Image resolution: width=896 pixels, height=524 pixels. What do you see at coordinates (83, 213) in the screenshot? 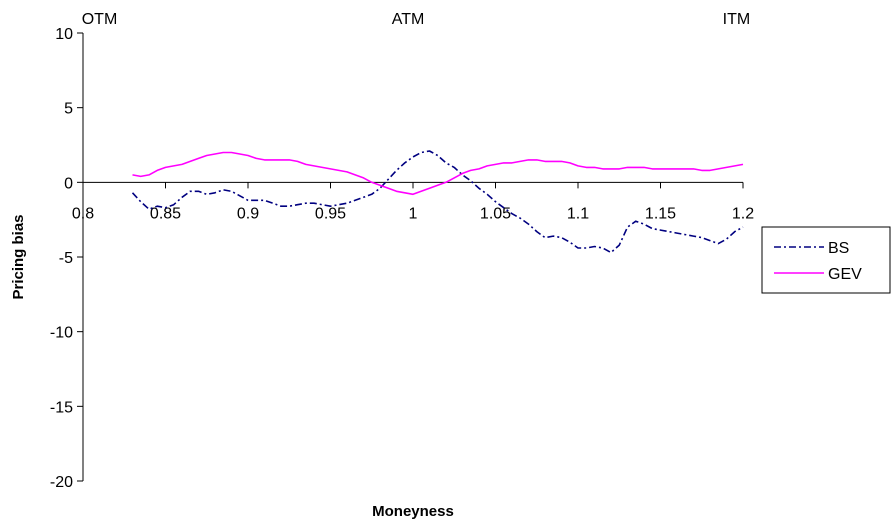
I see `x-tick-label: 0.8` at bounding box center [83, 213].